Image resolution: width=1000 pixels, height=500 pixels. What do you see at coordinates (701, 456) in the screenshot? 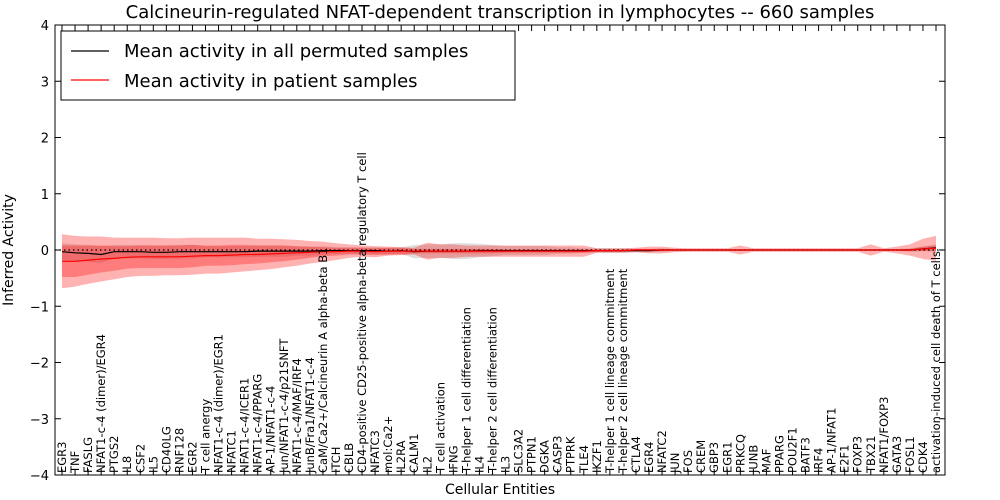
I see `x-tick-label: CREM` at bounding box center [701, 456].